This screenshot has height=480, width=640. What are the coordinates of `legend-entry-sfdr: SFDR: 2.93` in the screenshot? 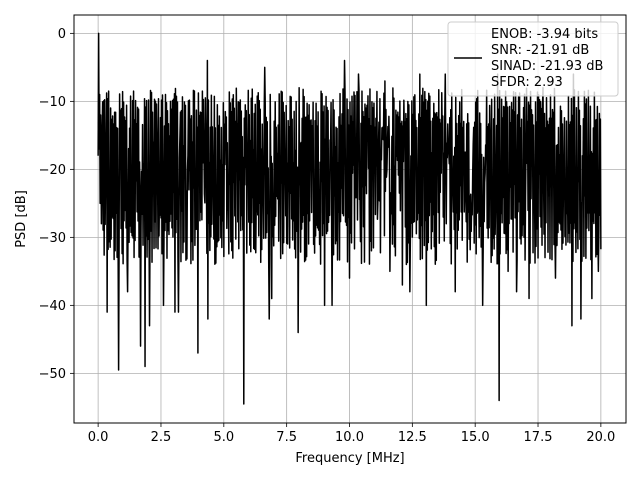 It's located at (527, 82).